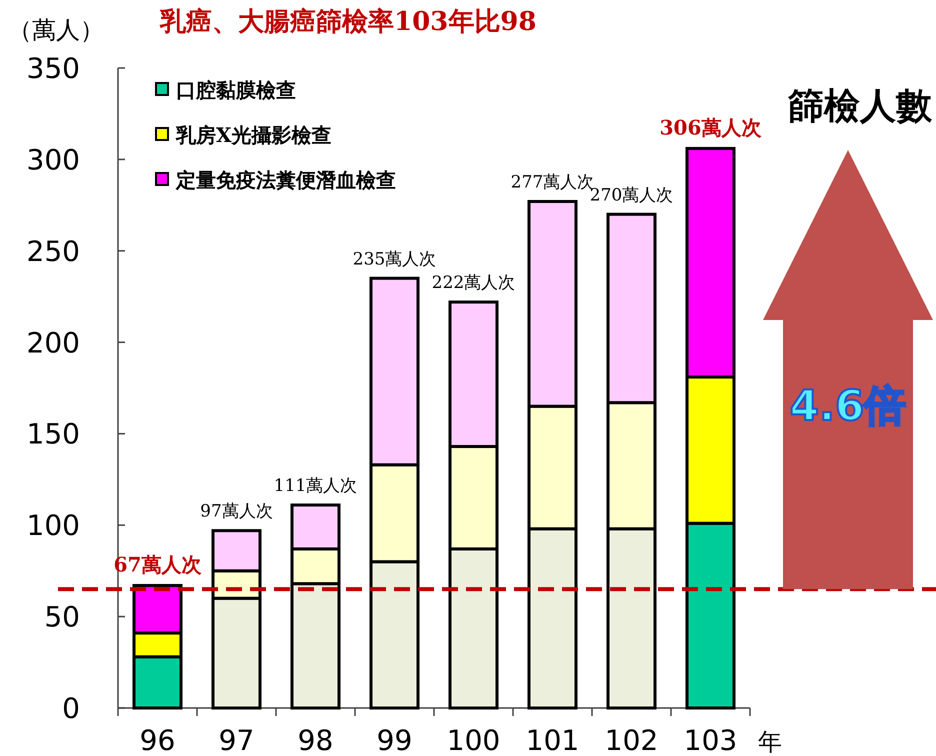 The height and width of the screenshot is (756, 936). What do you see at coordinates (158, 740) in the screenshot?
I see `x-tick-label: 96` at bounding box center [158, 740].